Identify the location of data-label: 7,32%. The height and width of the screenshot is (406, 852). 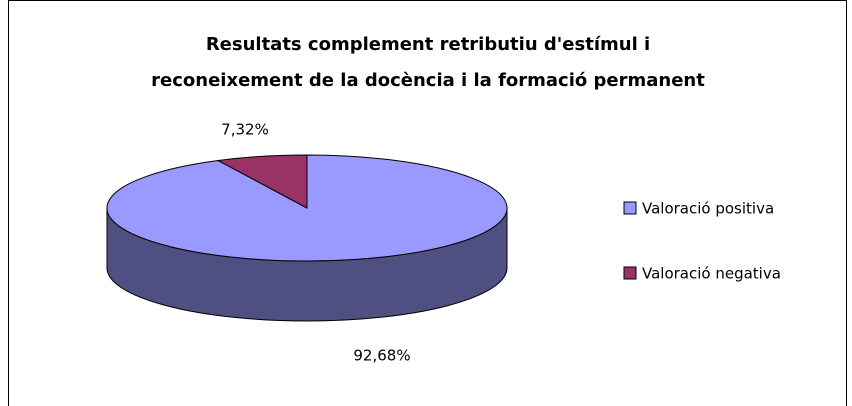
(245, 130).